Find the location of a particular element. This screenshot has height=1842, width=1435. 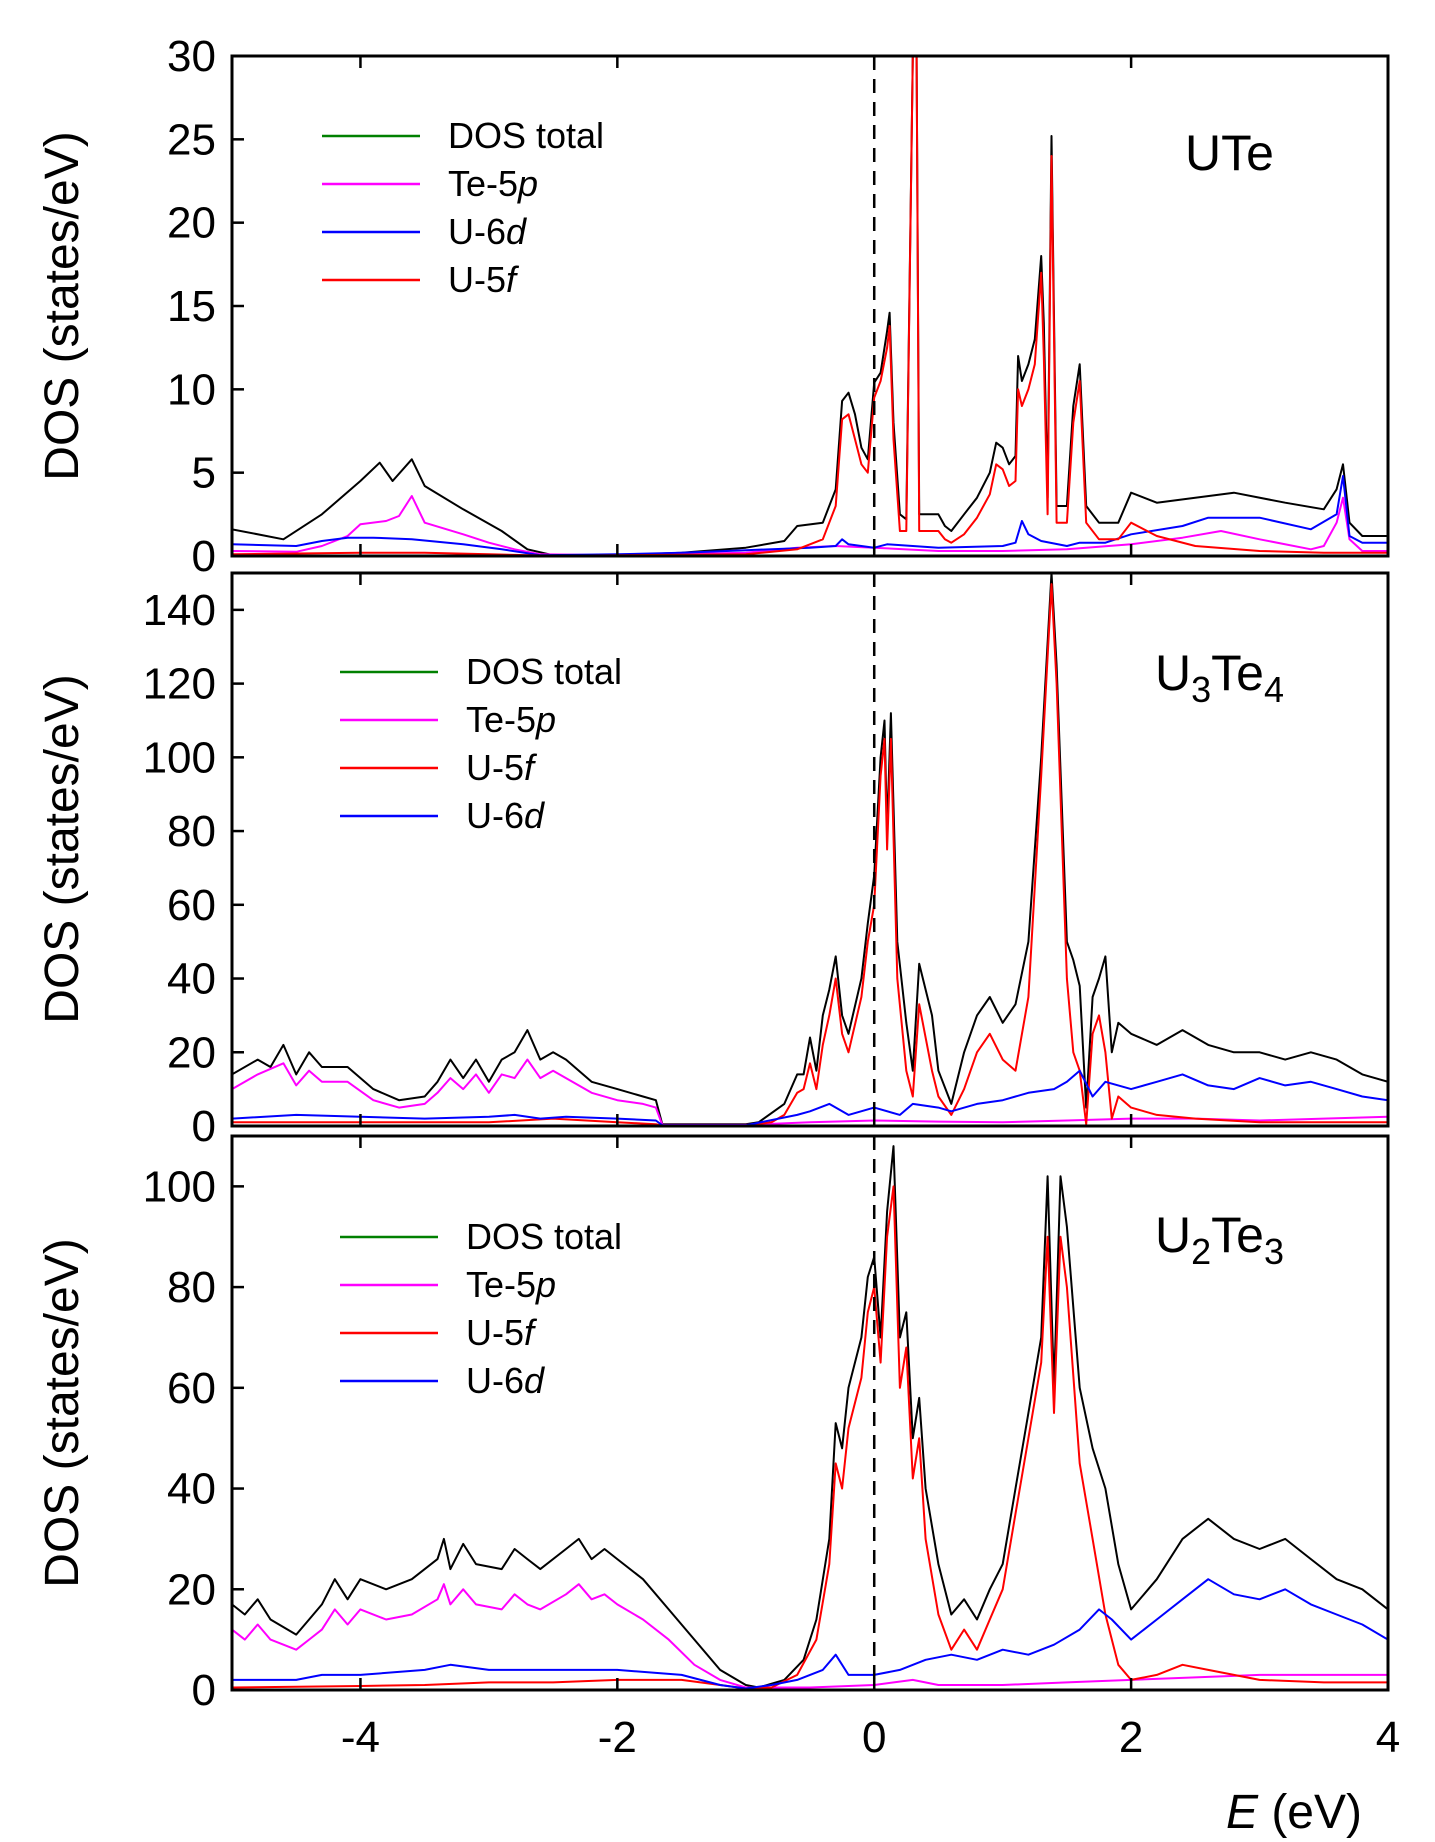

panel-title: U2Te3 is located at coordinates (1219, 1239).